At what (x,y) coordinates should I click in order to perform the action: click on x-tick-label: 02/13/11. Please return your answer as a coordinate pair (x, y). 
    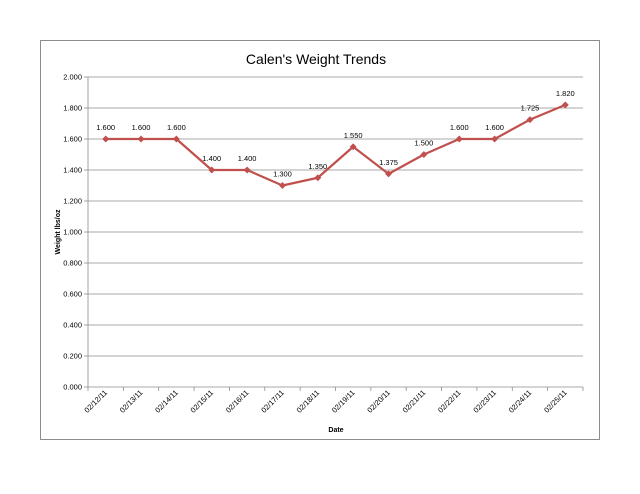
    Looking at the image, I should click on (131, 401).